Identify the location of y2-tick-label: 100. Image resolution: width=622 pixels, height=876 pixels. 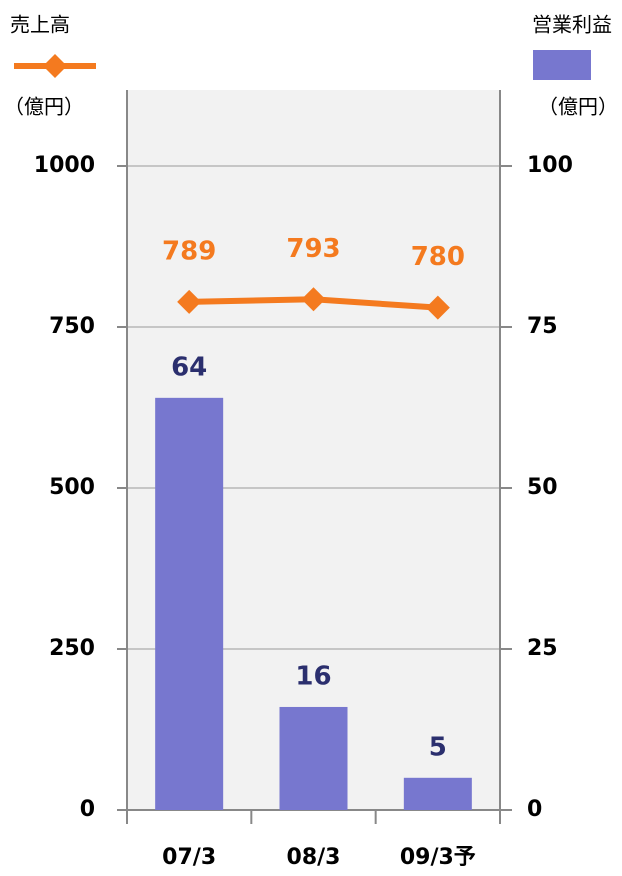
(550, 165).